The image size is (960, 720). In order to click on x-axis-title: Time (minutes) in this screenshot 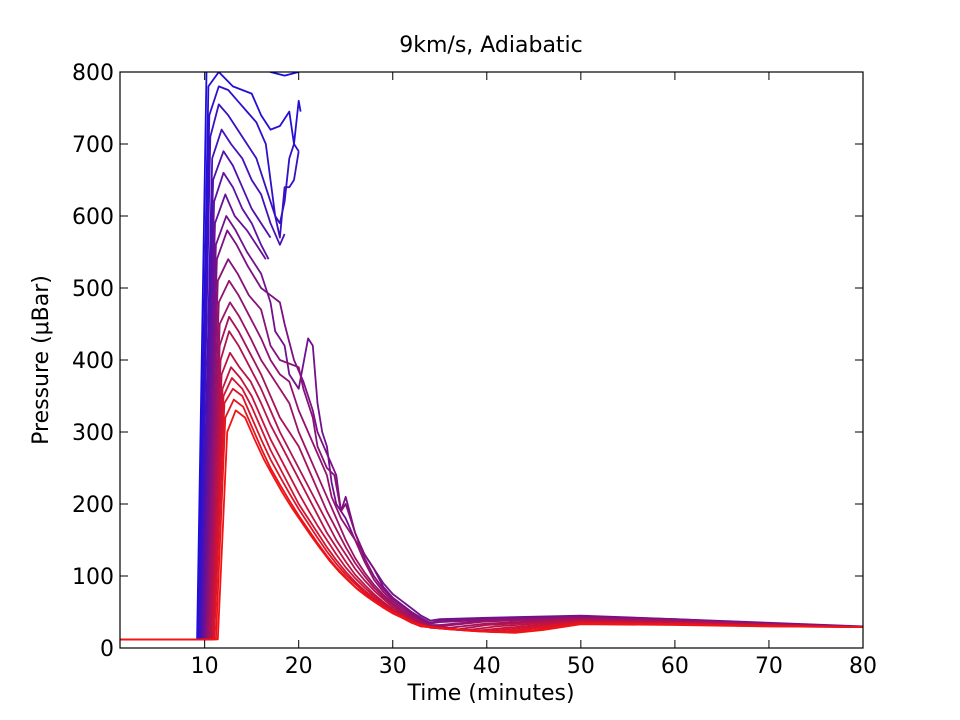, I will do `click(490, 693)`.